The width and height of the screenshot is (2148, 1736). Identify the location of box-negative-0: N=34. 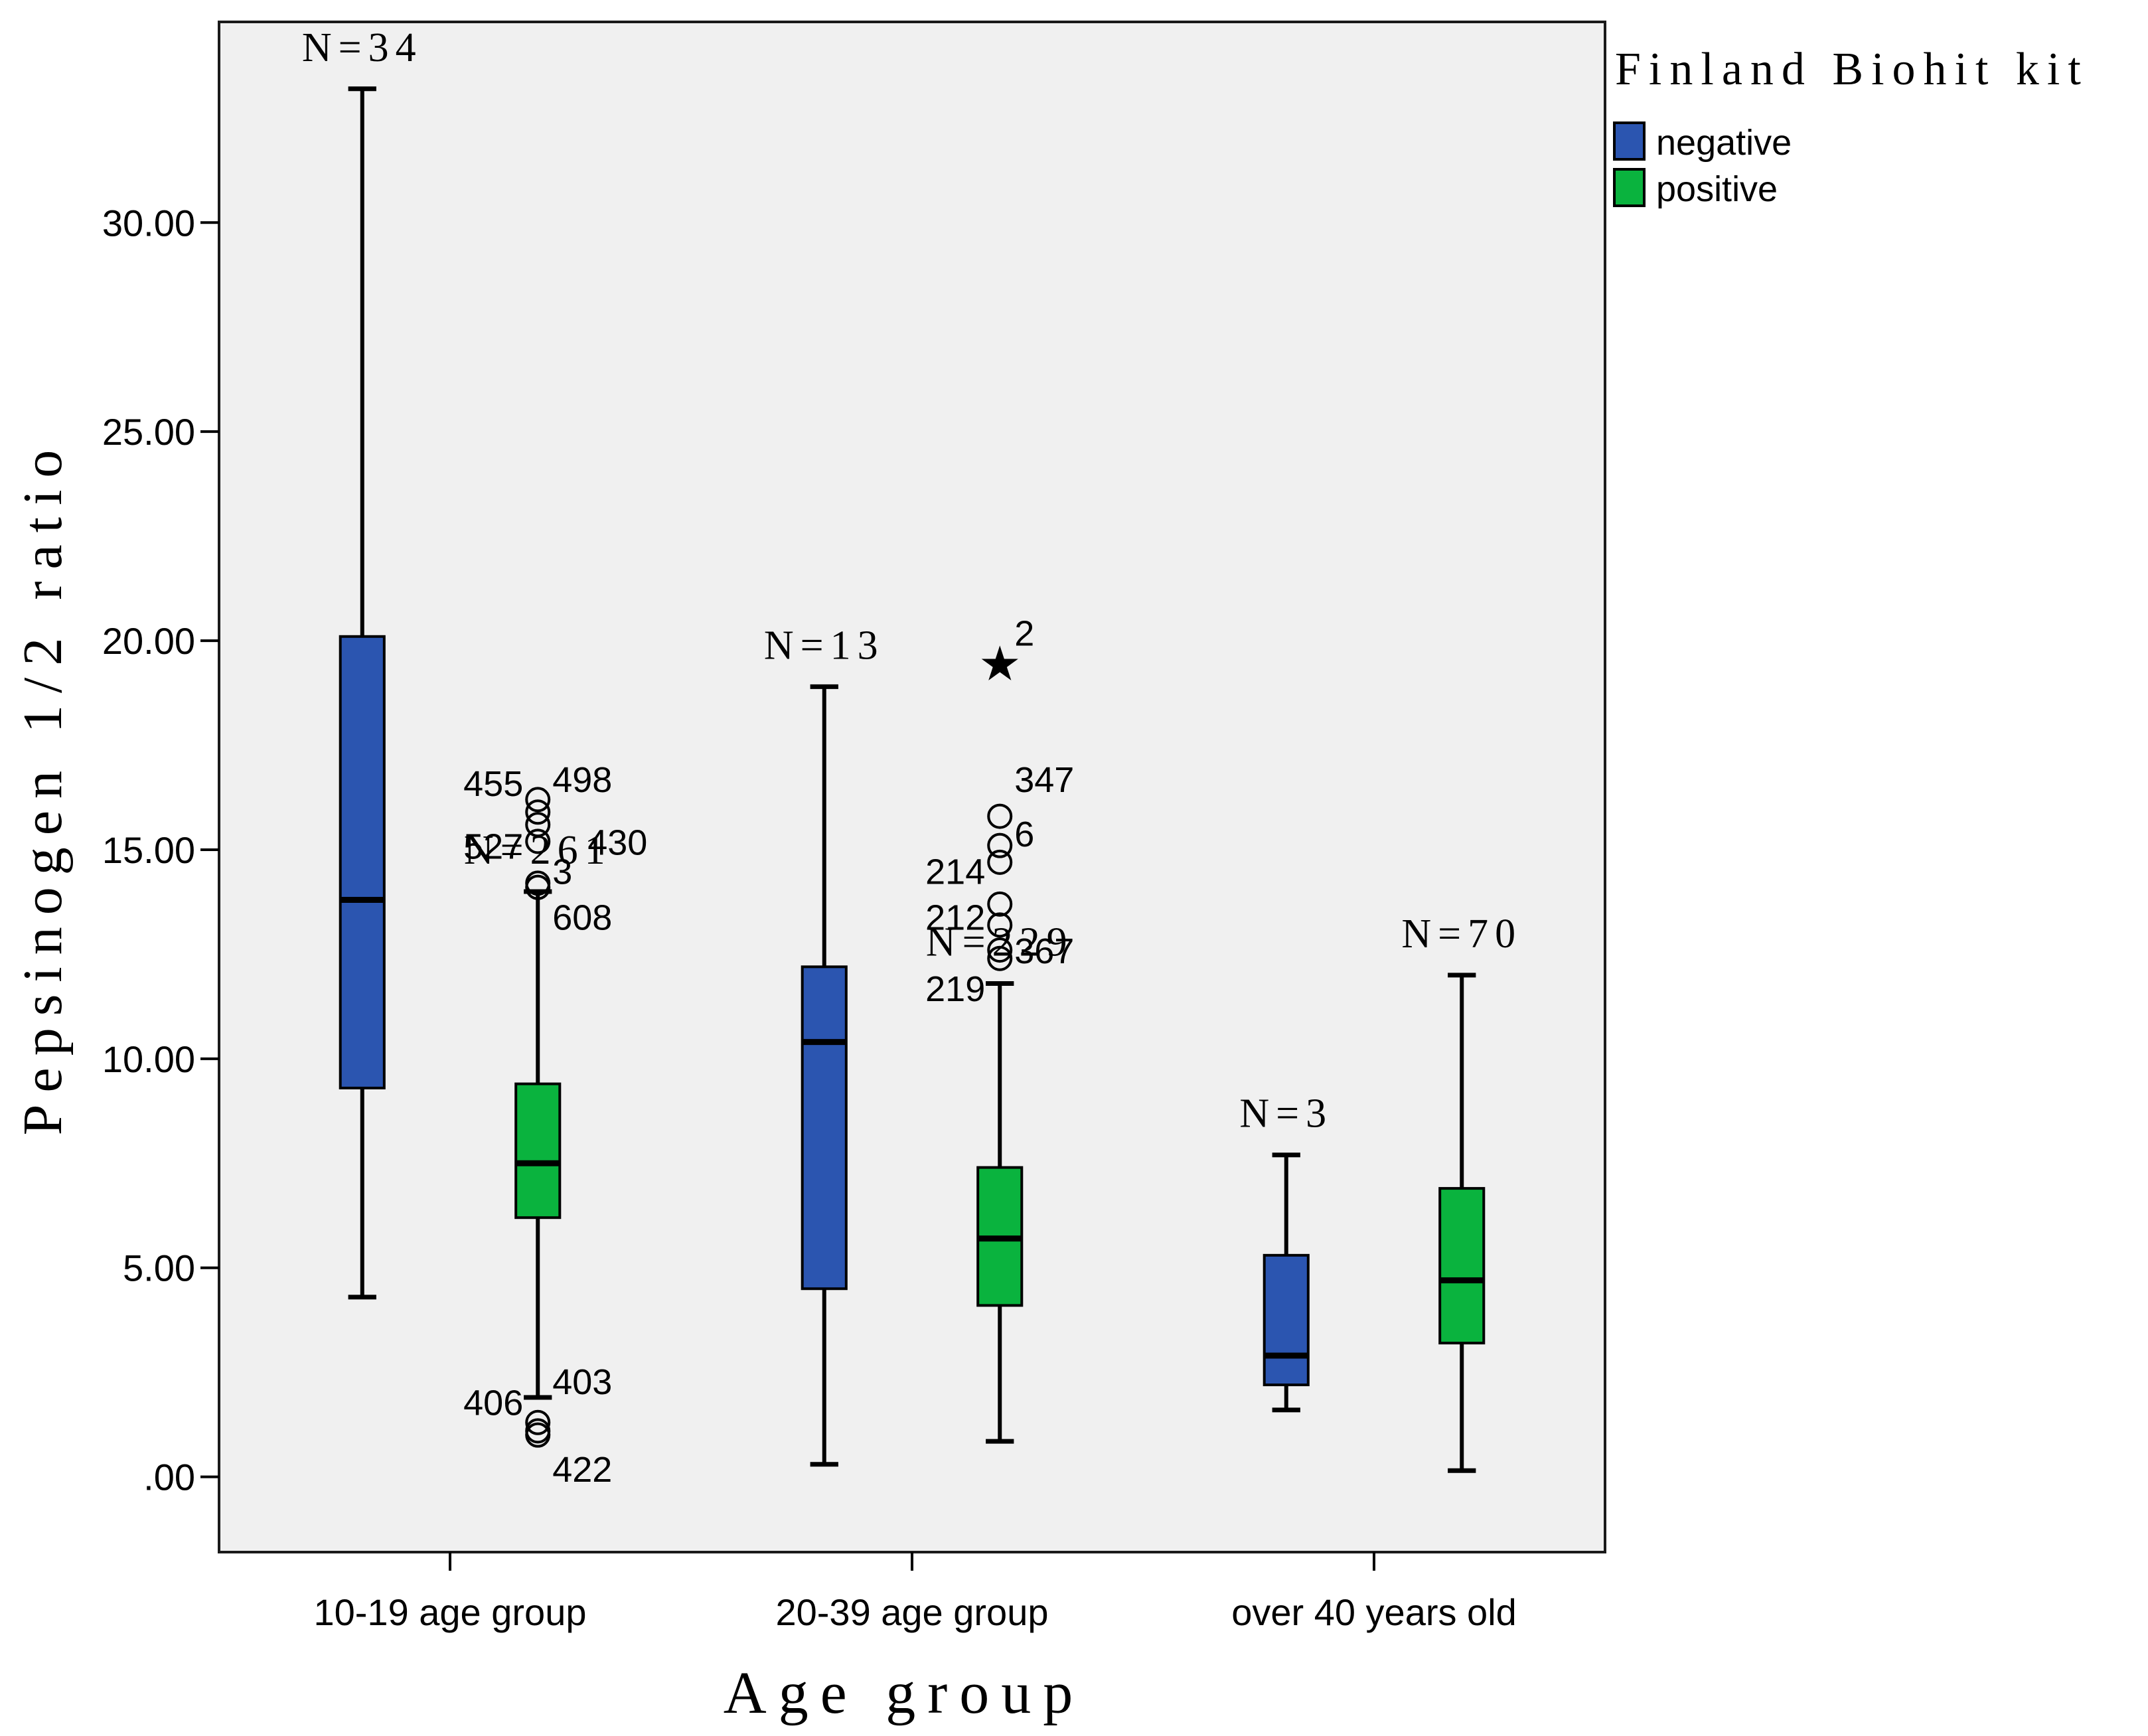
(362, 662).